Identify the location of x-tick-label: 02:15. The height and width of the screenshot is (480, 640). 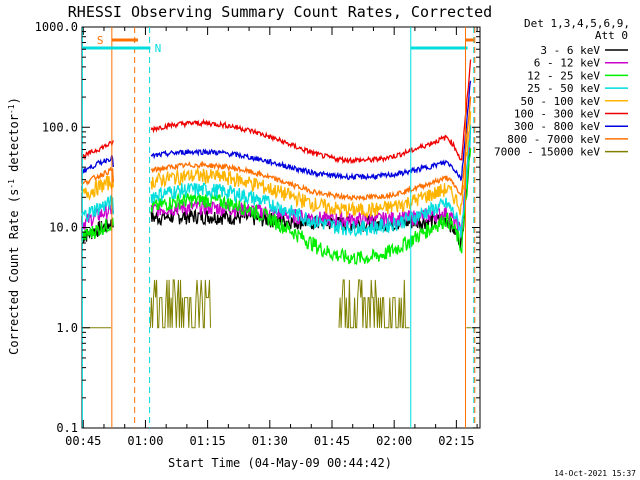
(456, 441).